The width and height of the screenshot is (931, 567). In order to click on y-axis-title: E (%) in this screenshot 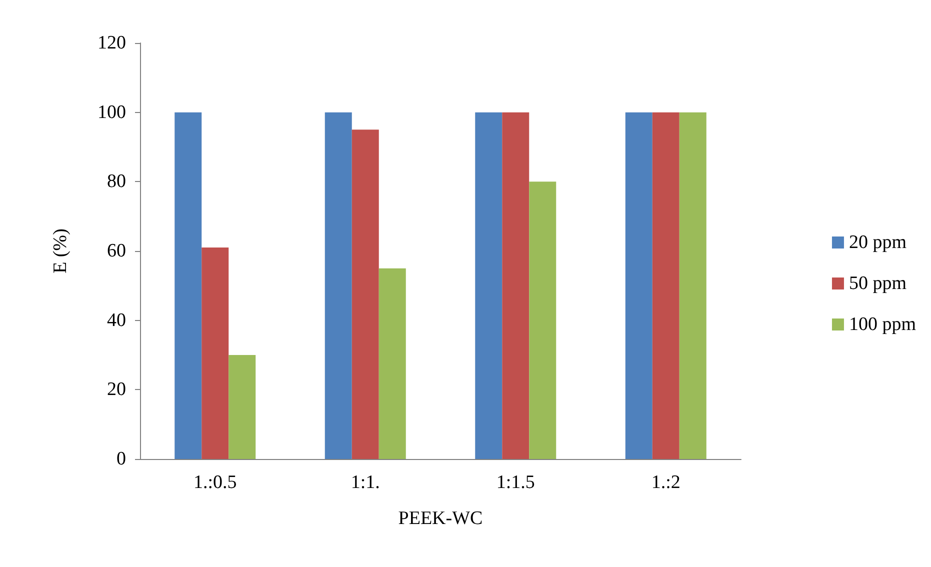, I will do `click(60, 251)`.